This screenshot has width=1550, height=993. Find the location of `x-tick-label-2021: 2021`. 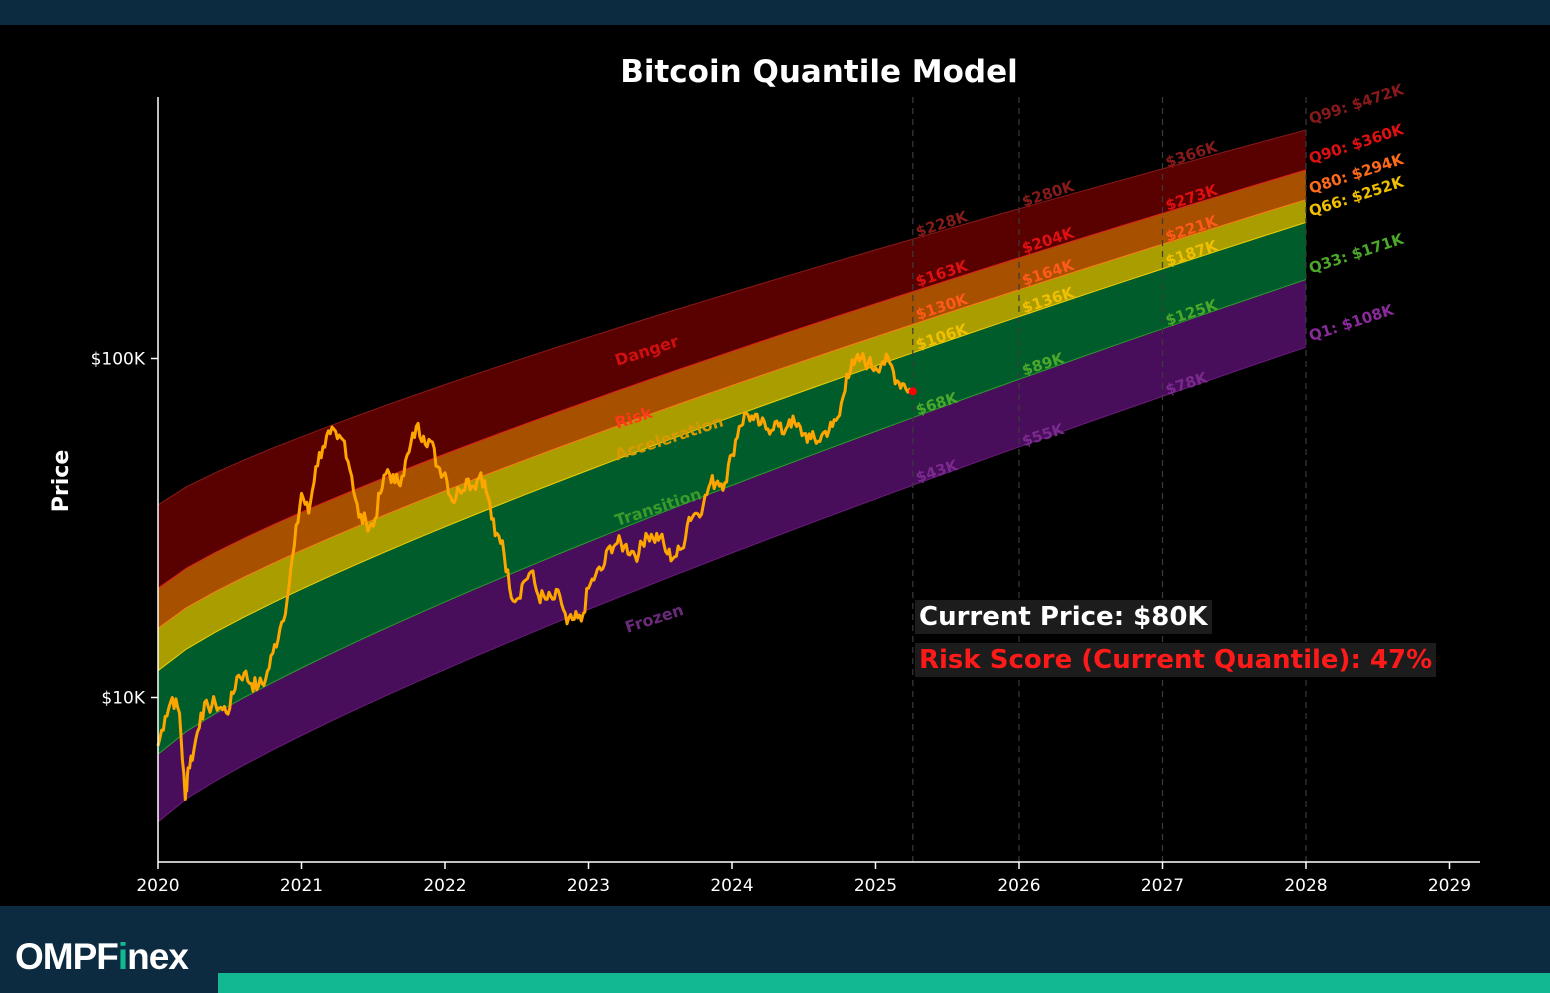

x-tick-label-2021: 2021 is located at coordinates (301, 886).